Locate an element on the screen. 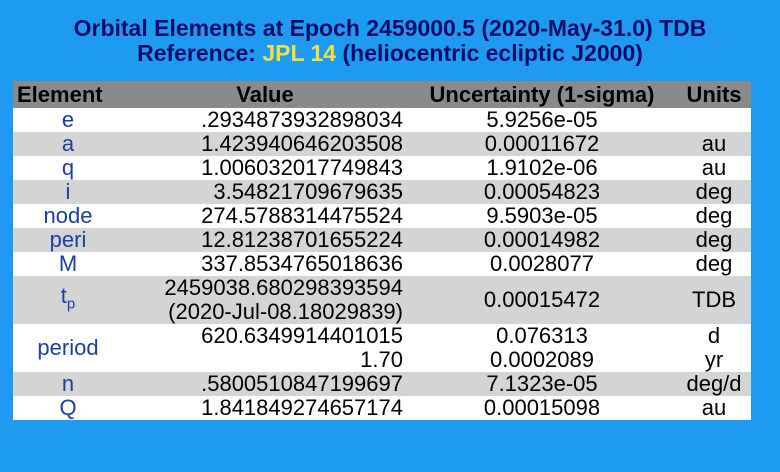 The width and height of the screenshot is (780, 472). table-row: M 337.8534765018636 0.0028077 deg is located at coordinates (382, 264).